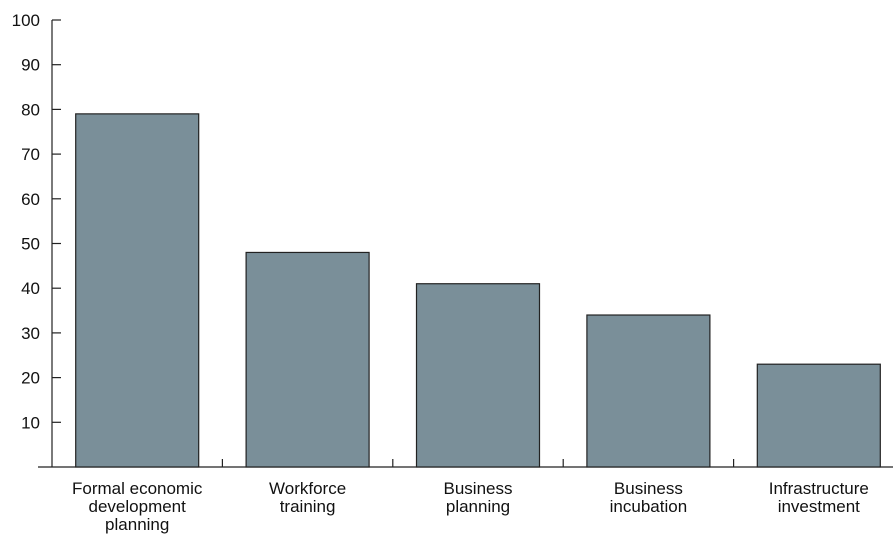  What do you see at coordinates (30, 333) in the screenshot?
I see `y-tick-label: 30` at bounding box center [30, 333].